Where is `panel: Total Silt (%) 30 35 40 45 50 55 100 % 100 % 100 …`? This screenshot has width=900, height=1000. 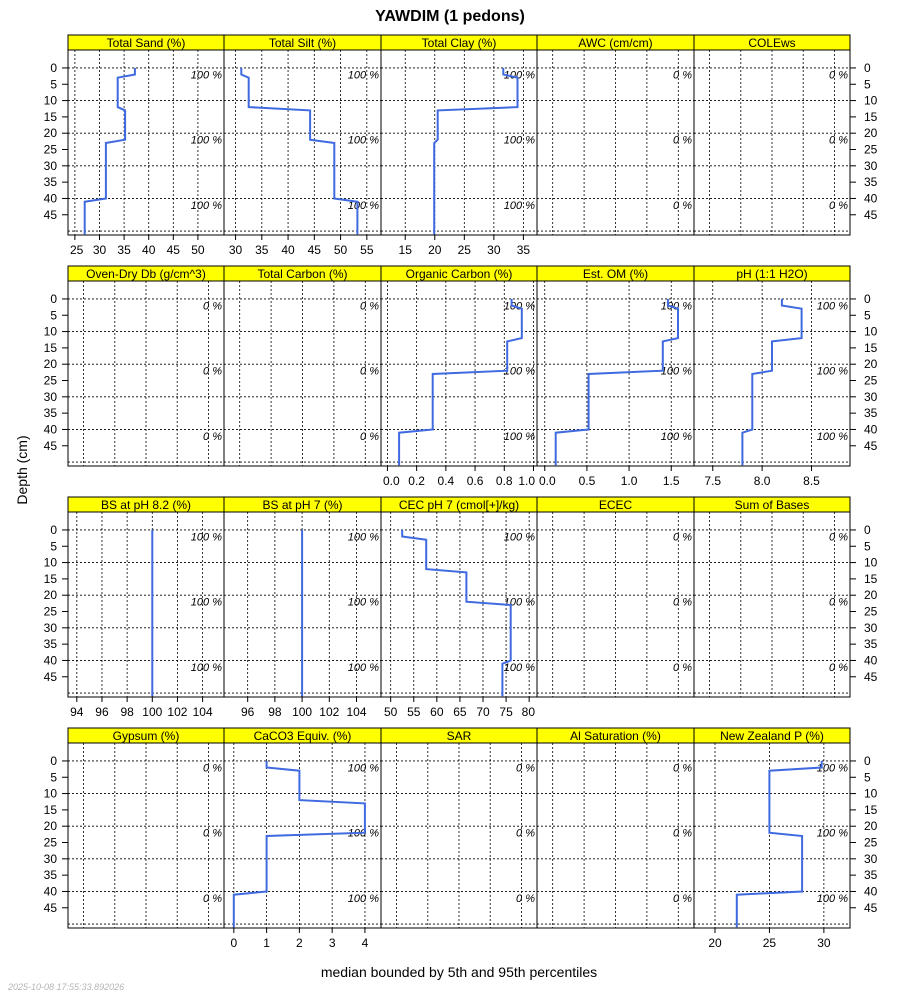 panel: Total Silt (%) 30 35 40 45 50 55 100 % 100 % 100 … is located at coordinates (302, 145).